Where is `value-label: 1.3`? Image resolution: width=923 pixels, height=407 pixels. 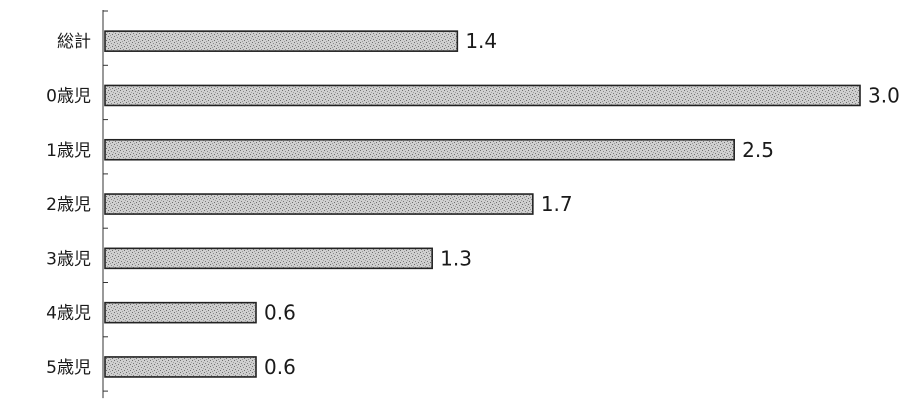
value-label: 1.3 is located at coordinates (456, 258).